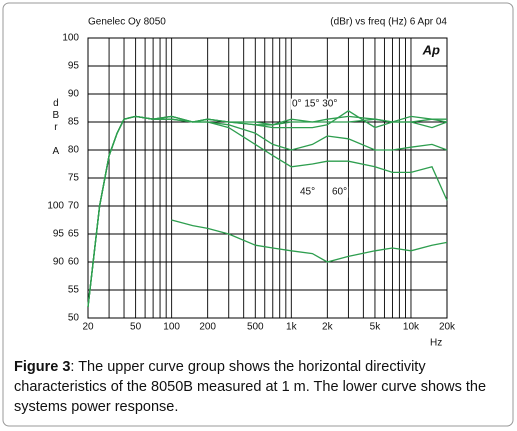 The width and height of the screenshot is (517, 431). I want to click on y-tick-label: 80, so click(74, 150).